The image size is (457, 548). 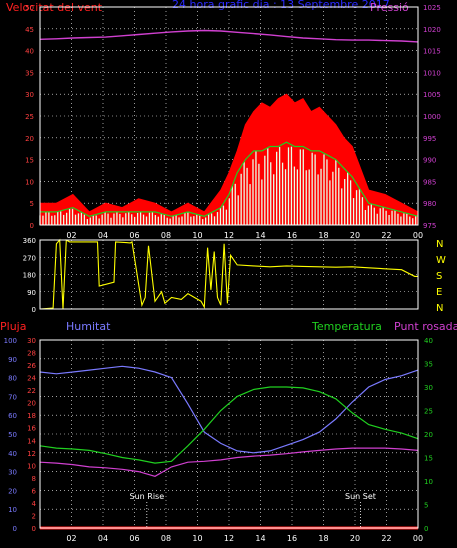 What do you see at coordinates (360, 496) in the screenshot?
I see `sunset-label: Sun Set` at bounding box center [360, 496].